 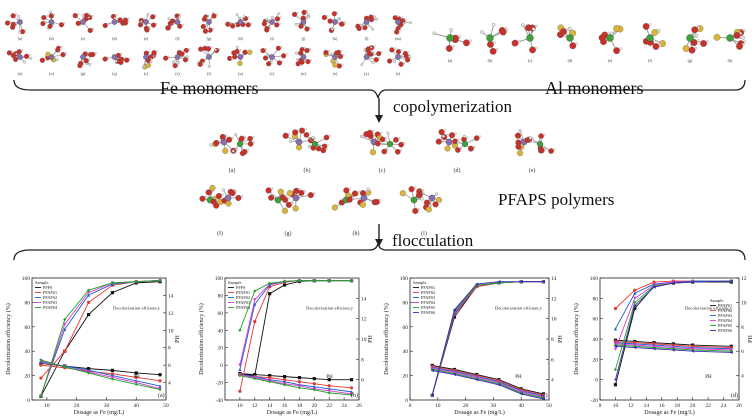 I want to click on y-tick-label: 40, so click(x=28, y=352).